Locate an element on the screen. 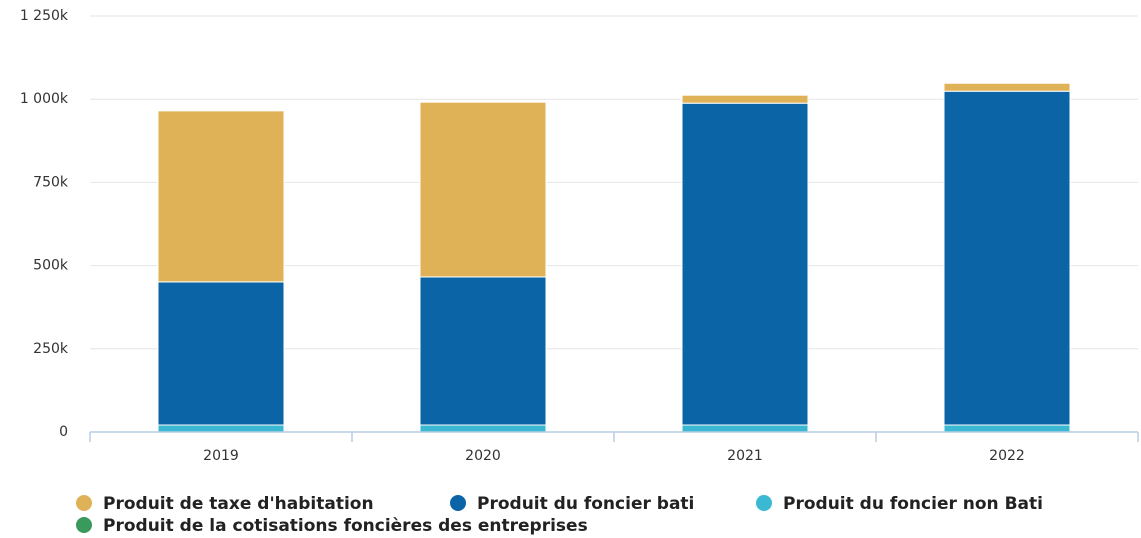 The image size is (1141, 538). legend-label: Produit de taxe d'habitation is located at coordinates (238, 504).